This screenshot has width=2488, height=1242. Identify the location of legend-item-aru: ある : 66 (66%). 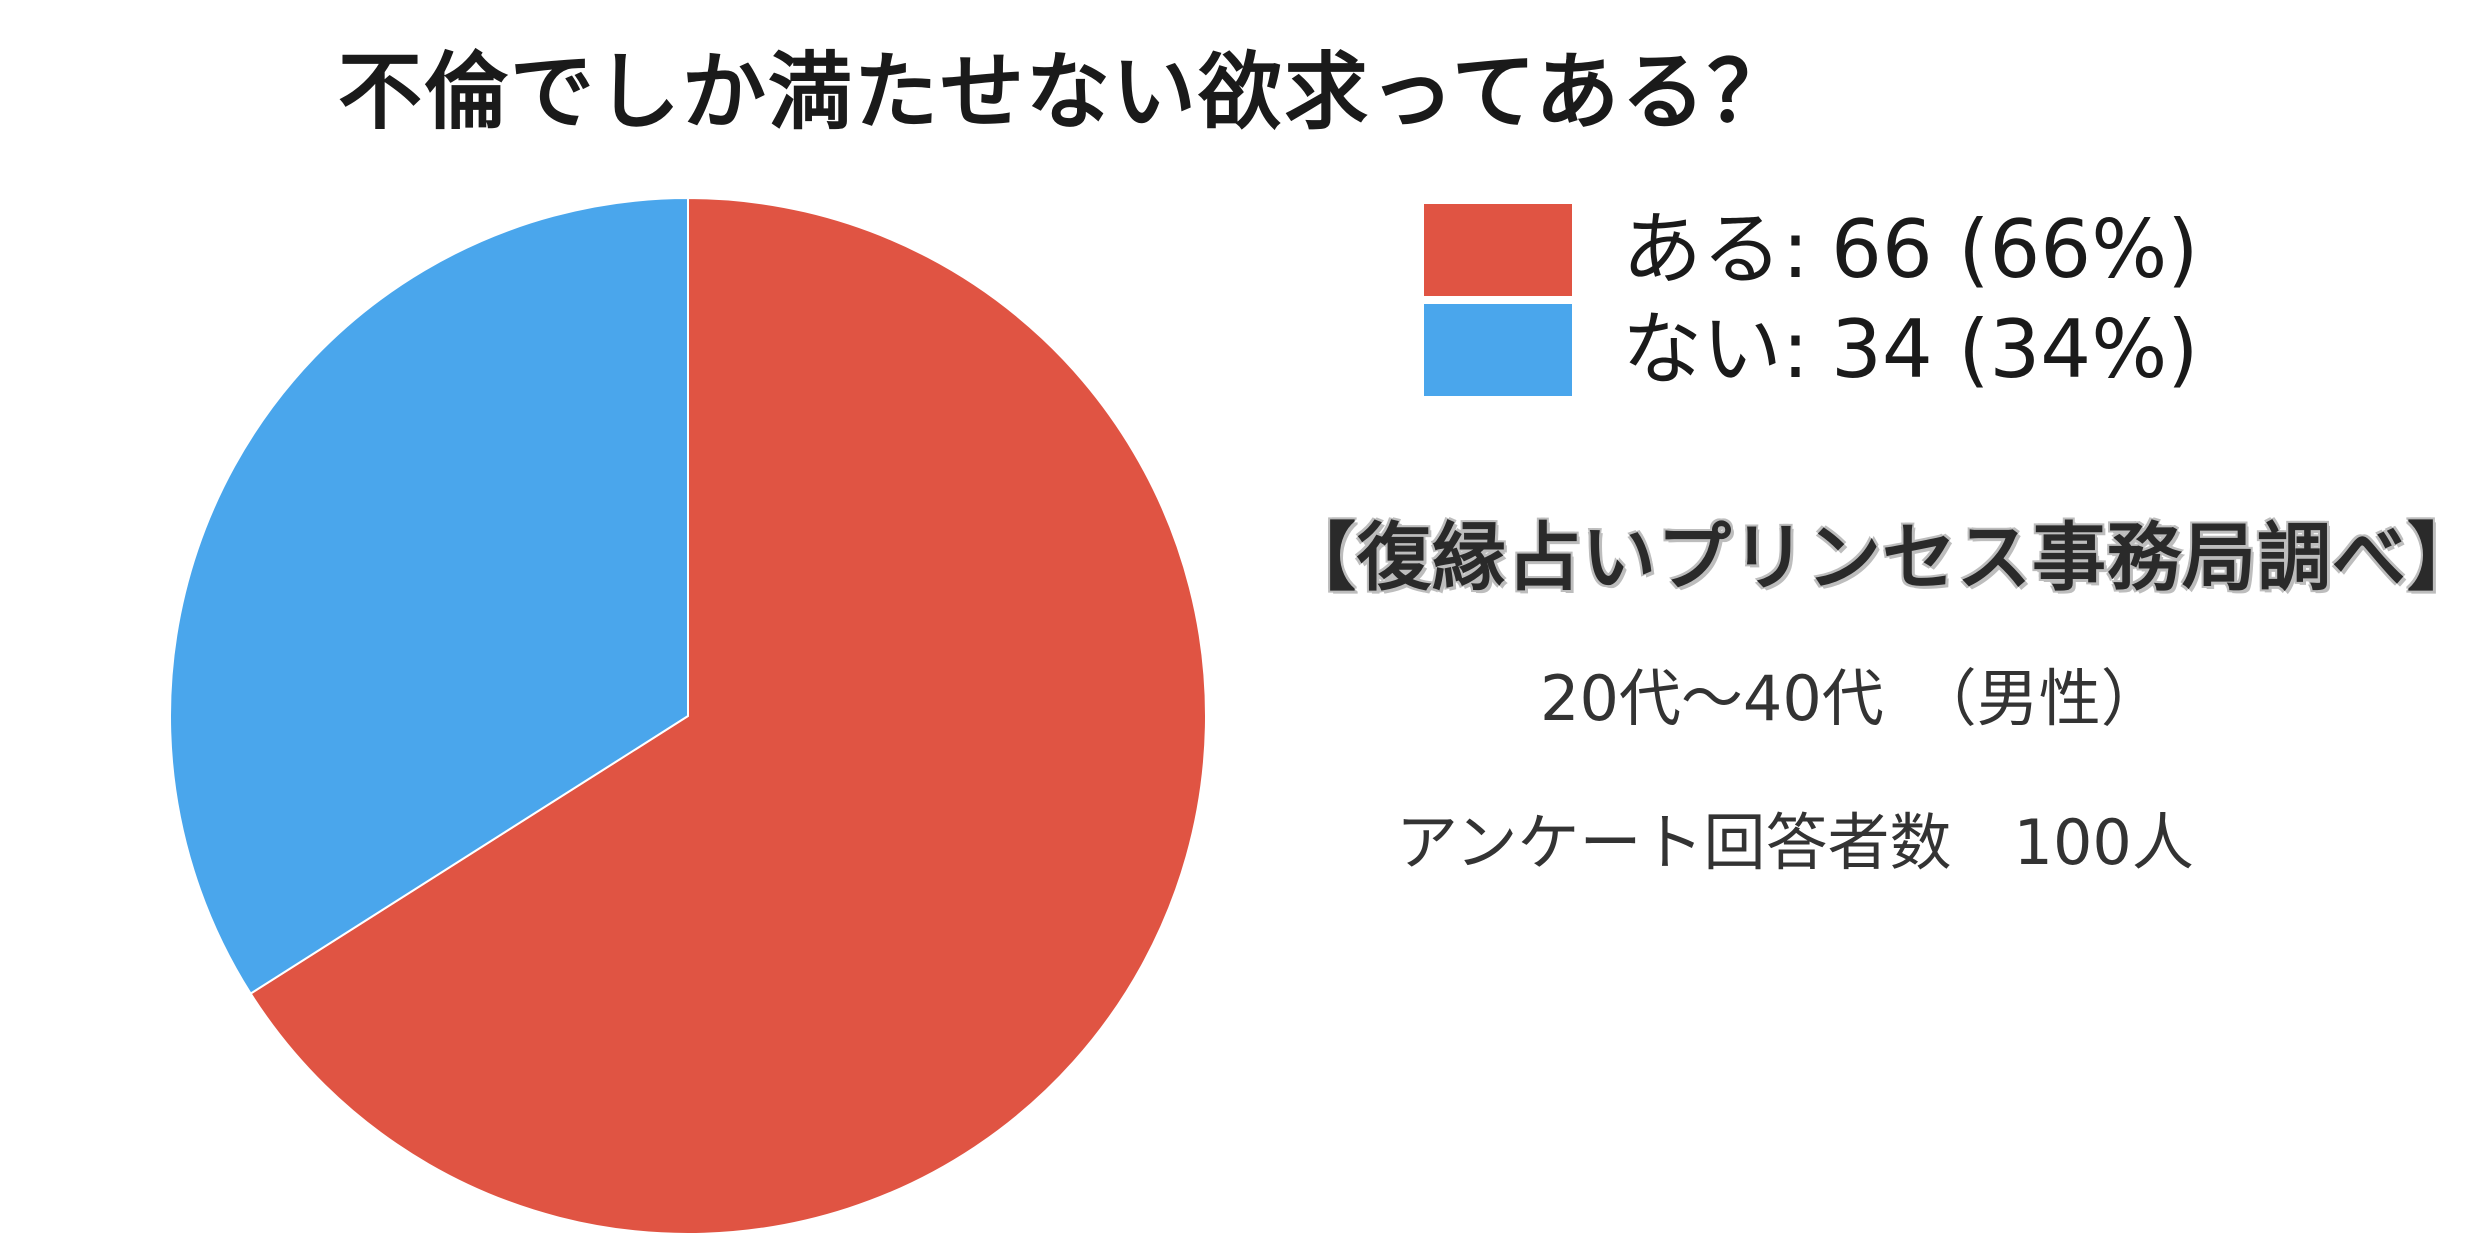
(1811, 250).